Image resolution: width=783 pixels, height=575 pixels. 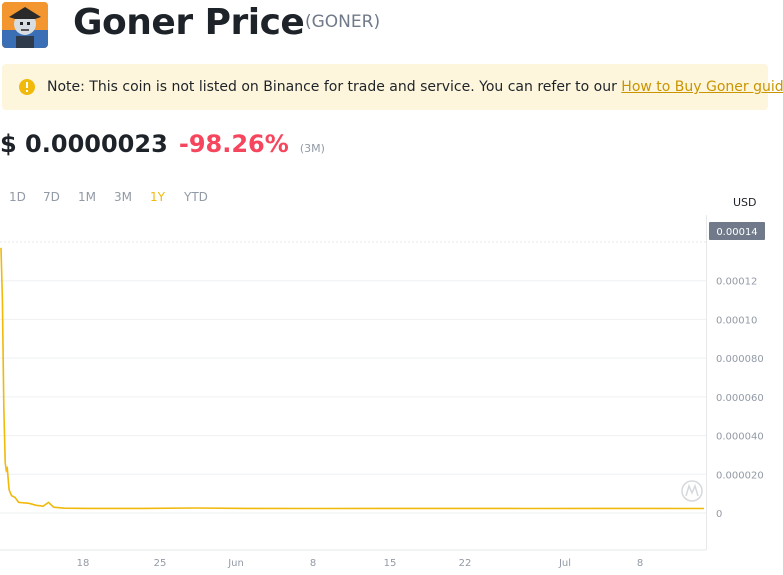 What do you see at coordinates (736, 320) in the screenshot?
I see `y-tick-label: 0.00010` at bounding box center [736, 320].